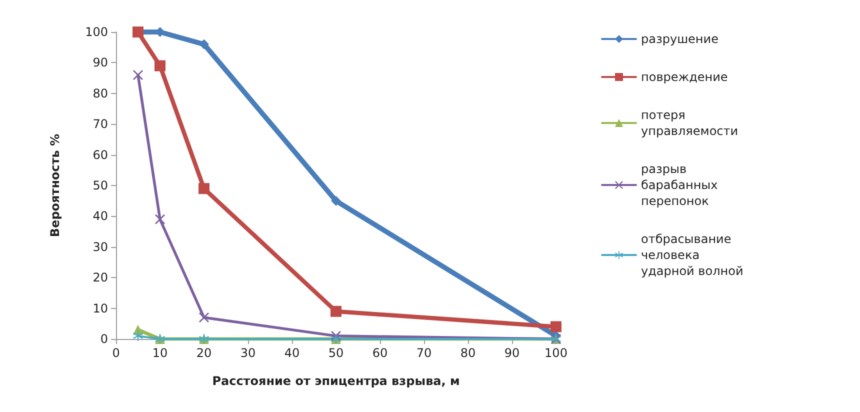 The image size is (860, 412). I want to click on legend-label: повреждение, so click(684, 77).